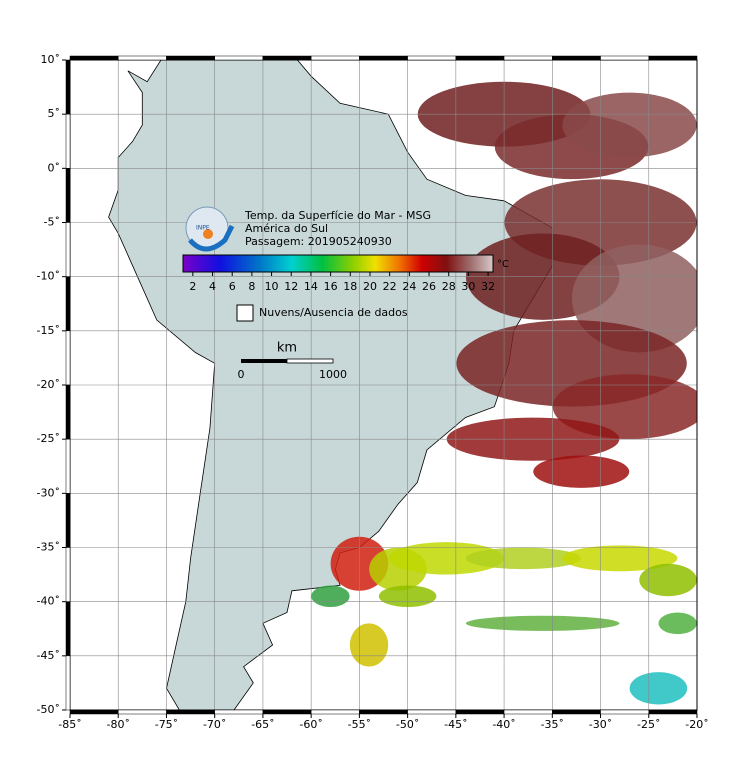  I want to click on scale-start: 0, so click(241, 374).